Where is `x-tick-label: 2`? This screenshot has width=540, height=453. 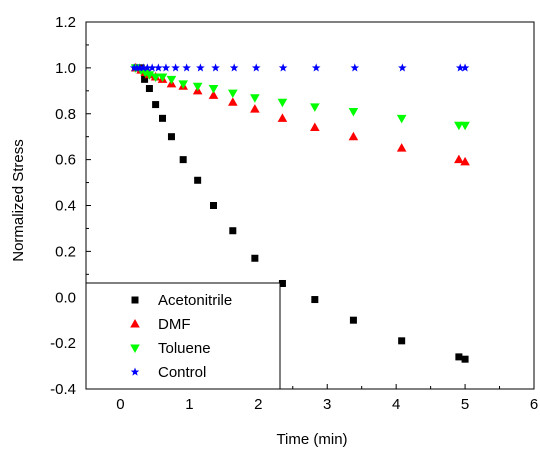
x-tick-label: 2 is located at coordinates (258, 404).